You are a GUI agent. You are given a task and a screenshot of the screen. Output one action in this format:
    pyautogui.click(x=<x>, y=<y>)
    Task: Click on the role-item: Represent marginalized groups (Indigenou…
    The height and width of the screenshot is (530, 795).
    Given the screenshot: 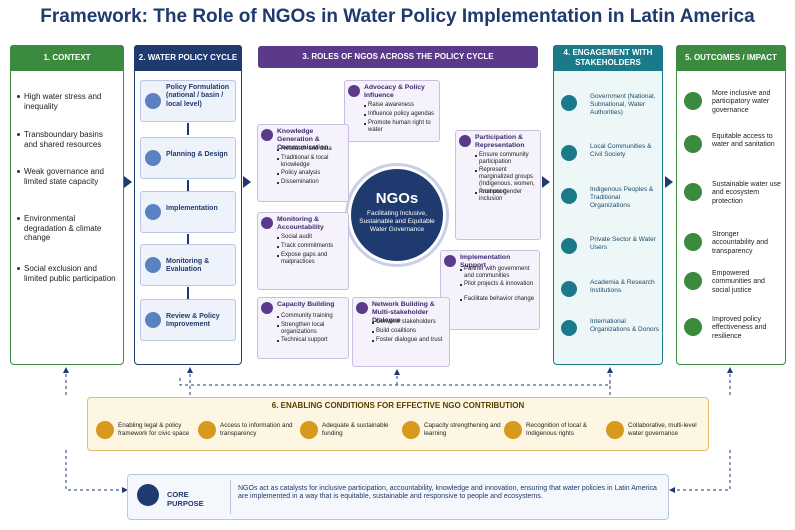 What is the action you would take?
    pyautogui.click(x=507, y=181)
    